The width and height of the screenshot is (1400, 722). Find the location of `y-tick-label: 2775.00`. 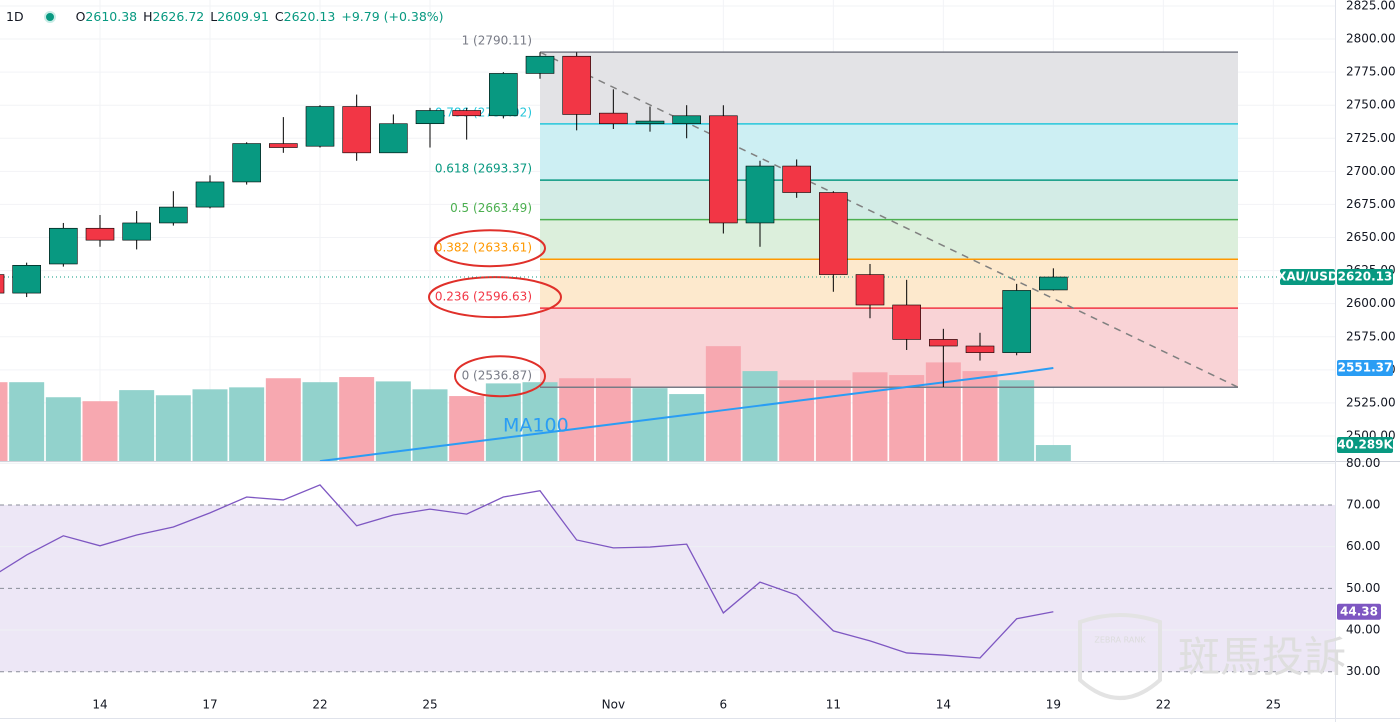

y-tick-label: 2775.00 is located at coordinates (1371, 72).